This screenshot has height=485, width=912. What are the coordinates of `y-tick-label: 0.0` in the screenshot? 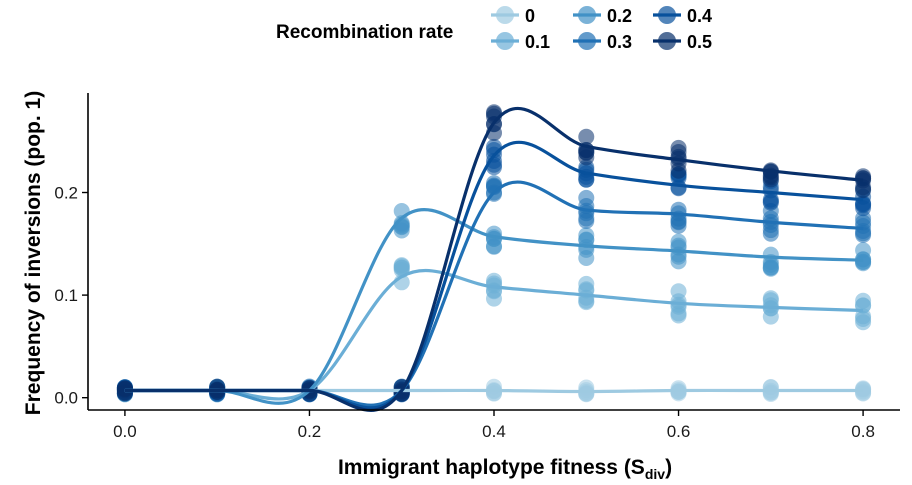 It's located at (66, 398).